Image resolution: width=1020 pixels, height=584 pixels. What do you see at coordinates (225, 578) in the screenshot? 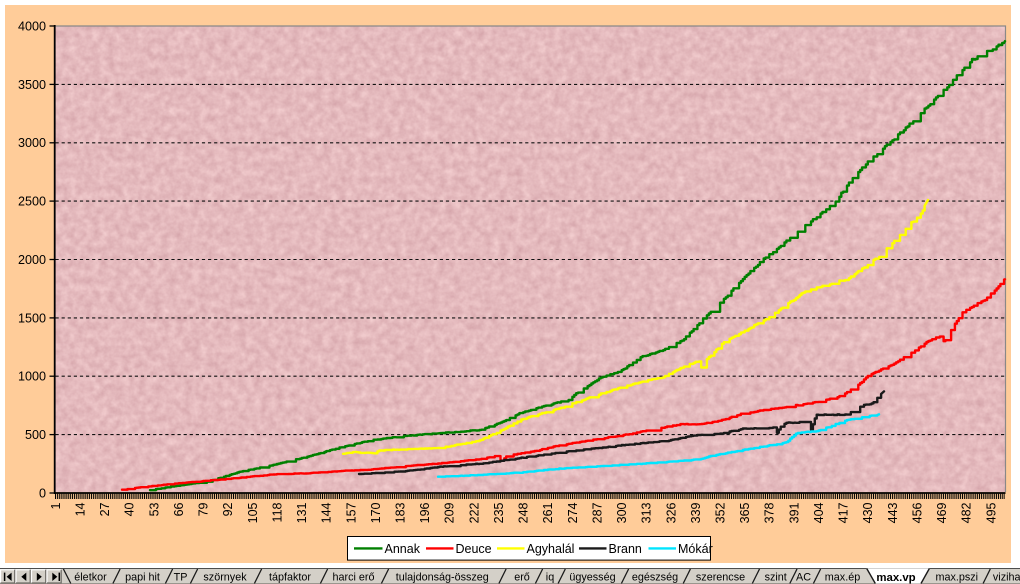
I see `svg-text: szörnyek` at bounding box center [225, 578].